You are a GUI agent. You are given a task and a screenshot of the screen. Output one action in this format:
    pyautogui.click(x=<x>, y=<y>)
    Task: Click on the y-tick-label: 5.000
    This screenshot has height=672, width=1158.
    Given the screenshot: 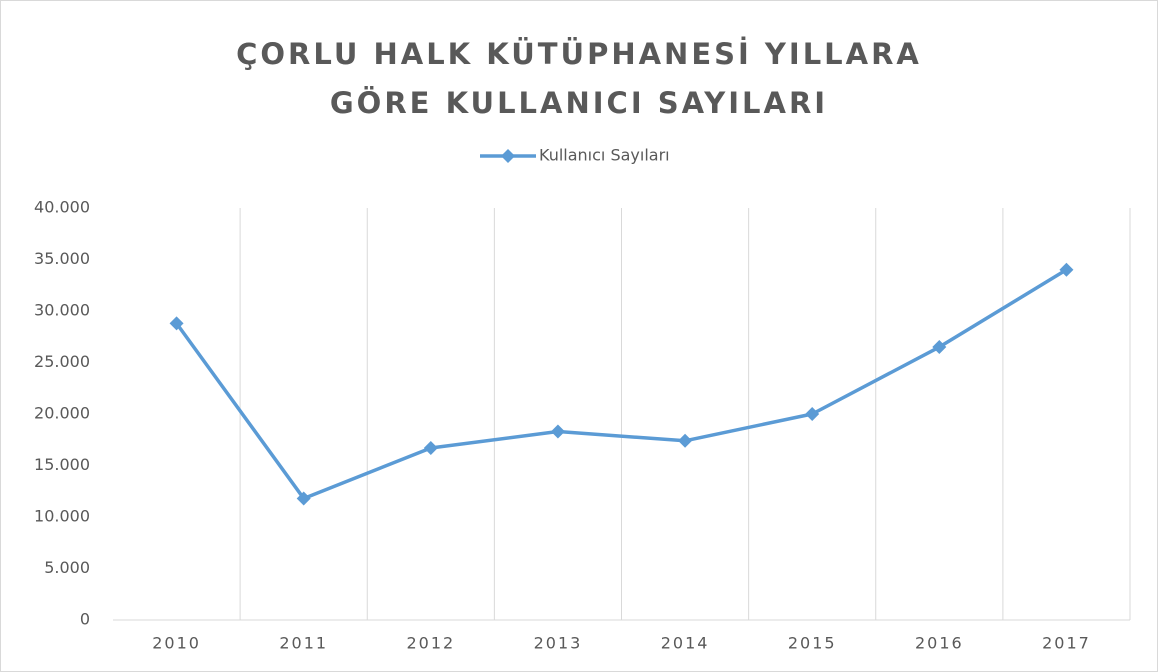 What is the action you would take?
    pyautogui.click(x=67, y=567)
    